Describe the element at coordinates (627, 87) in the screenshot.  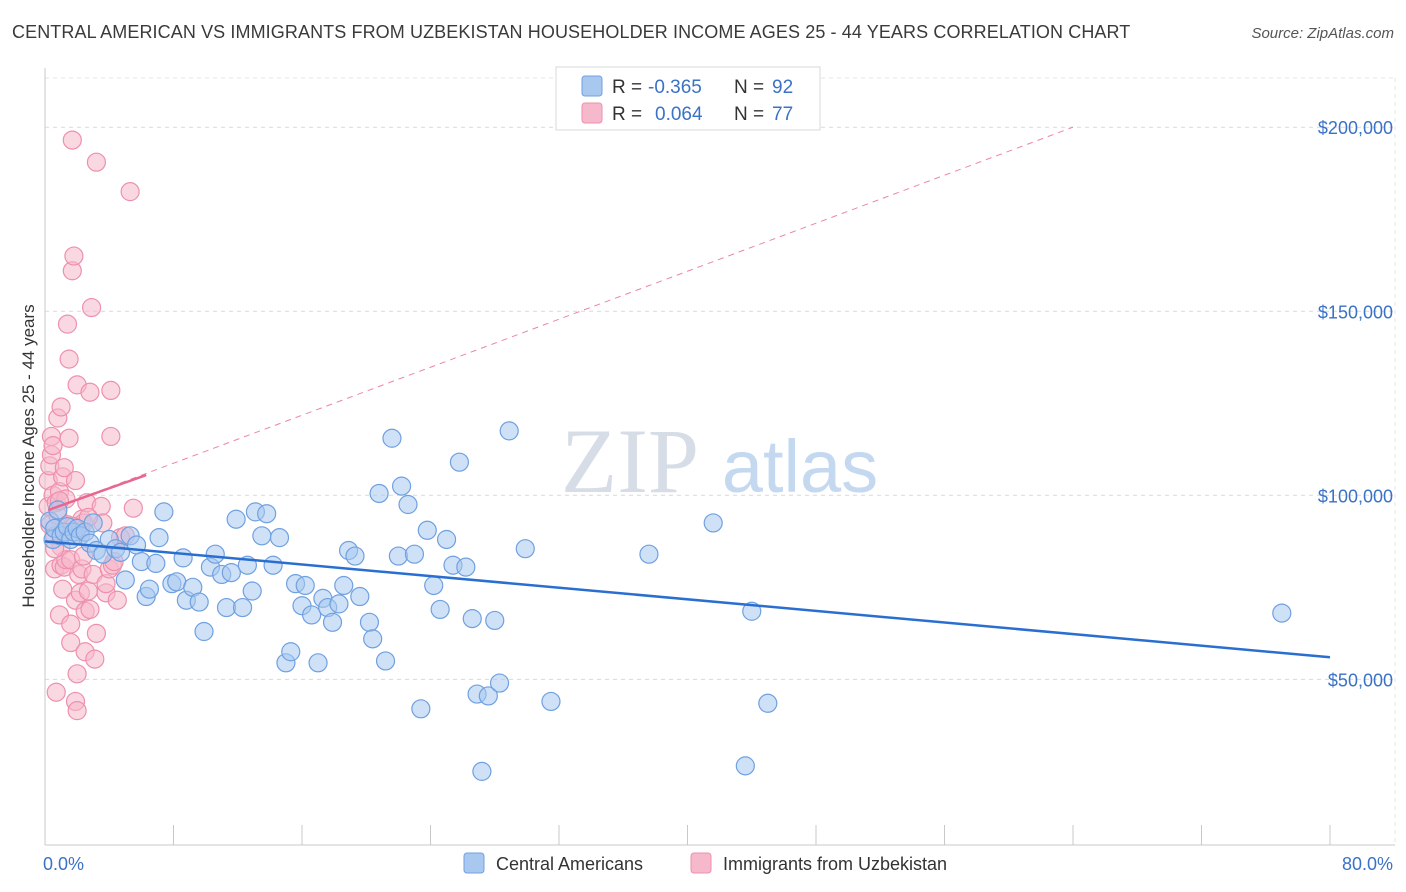
I see `legend-r-label-1: R =` at that location.